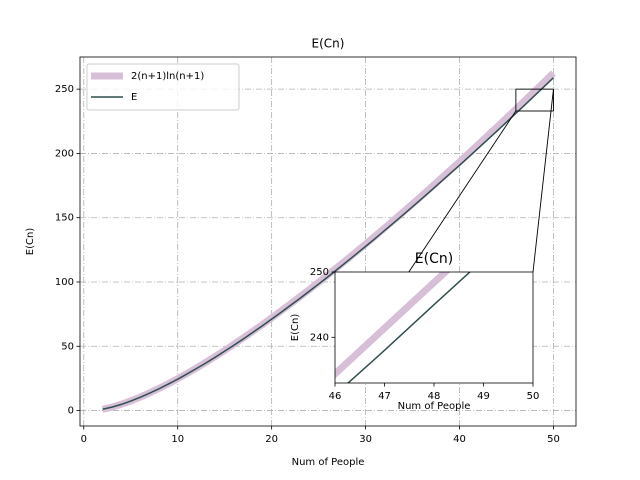 The width and height of the screenshot is (640, 480). What do you see at coordinates (319, 337) in the screenshot?
I see `y-tick-label: 240` at bounding box center [319, 337].